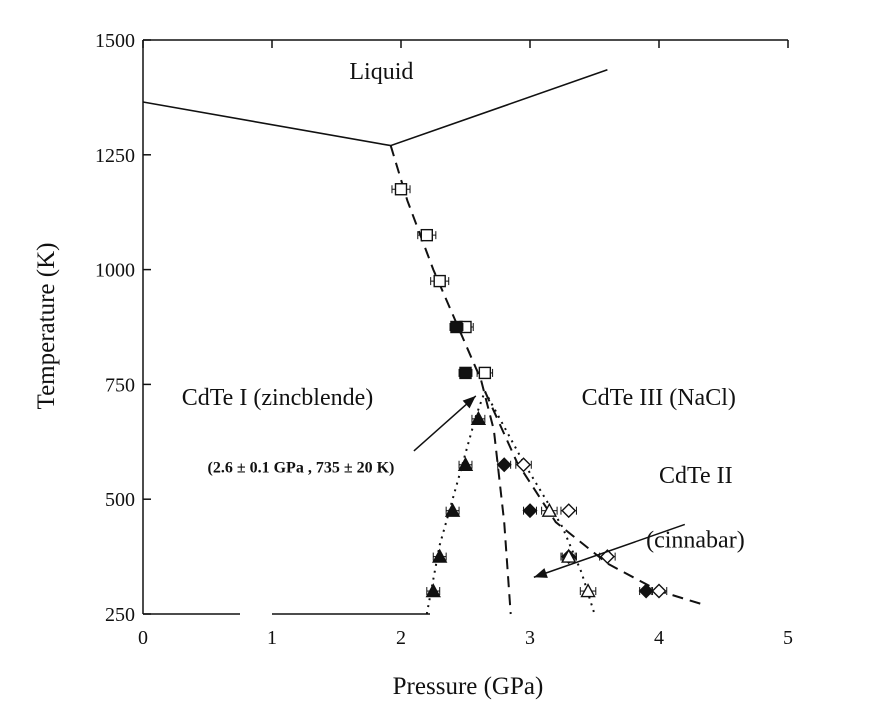  I want to click on region-label: Liquid, so click(381, 72).